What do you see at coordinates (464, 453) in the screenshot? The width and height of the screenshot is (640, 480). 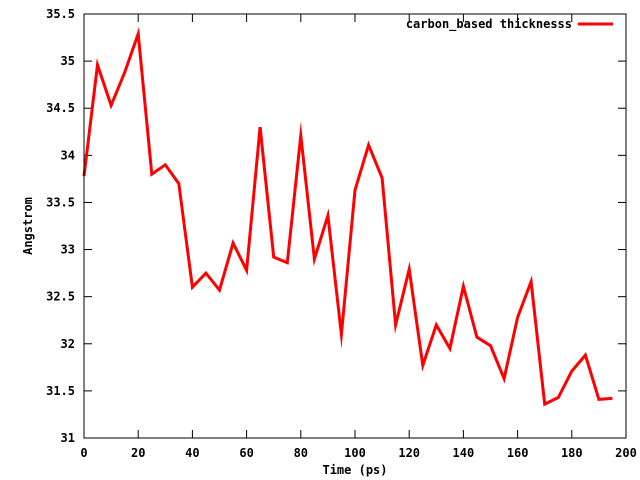 I see `x-tick-label: 140` at bounding box center [464, 453].